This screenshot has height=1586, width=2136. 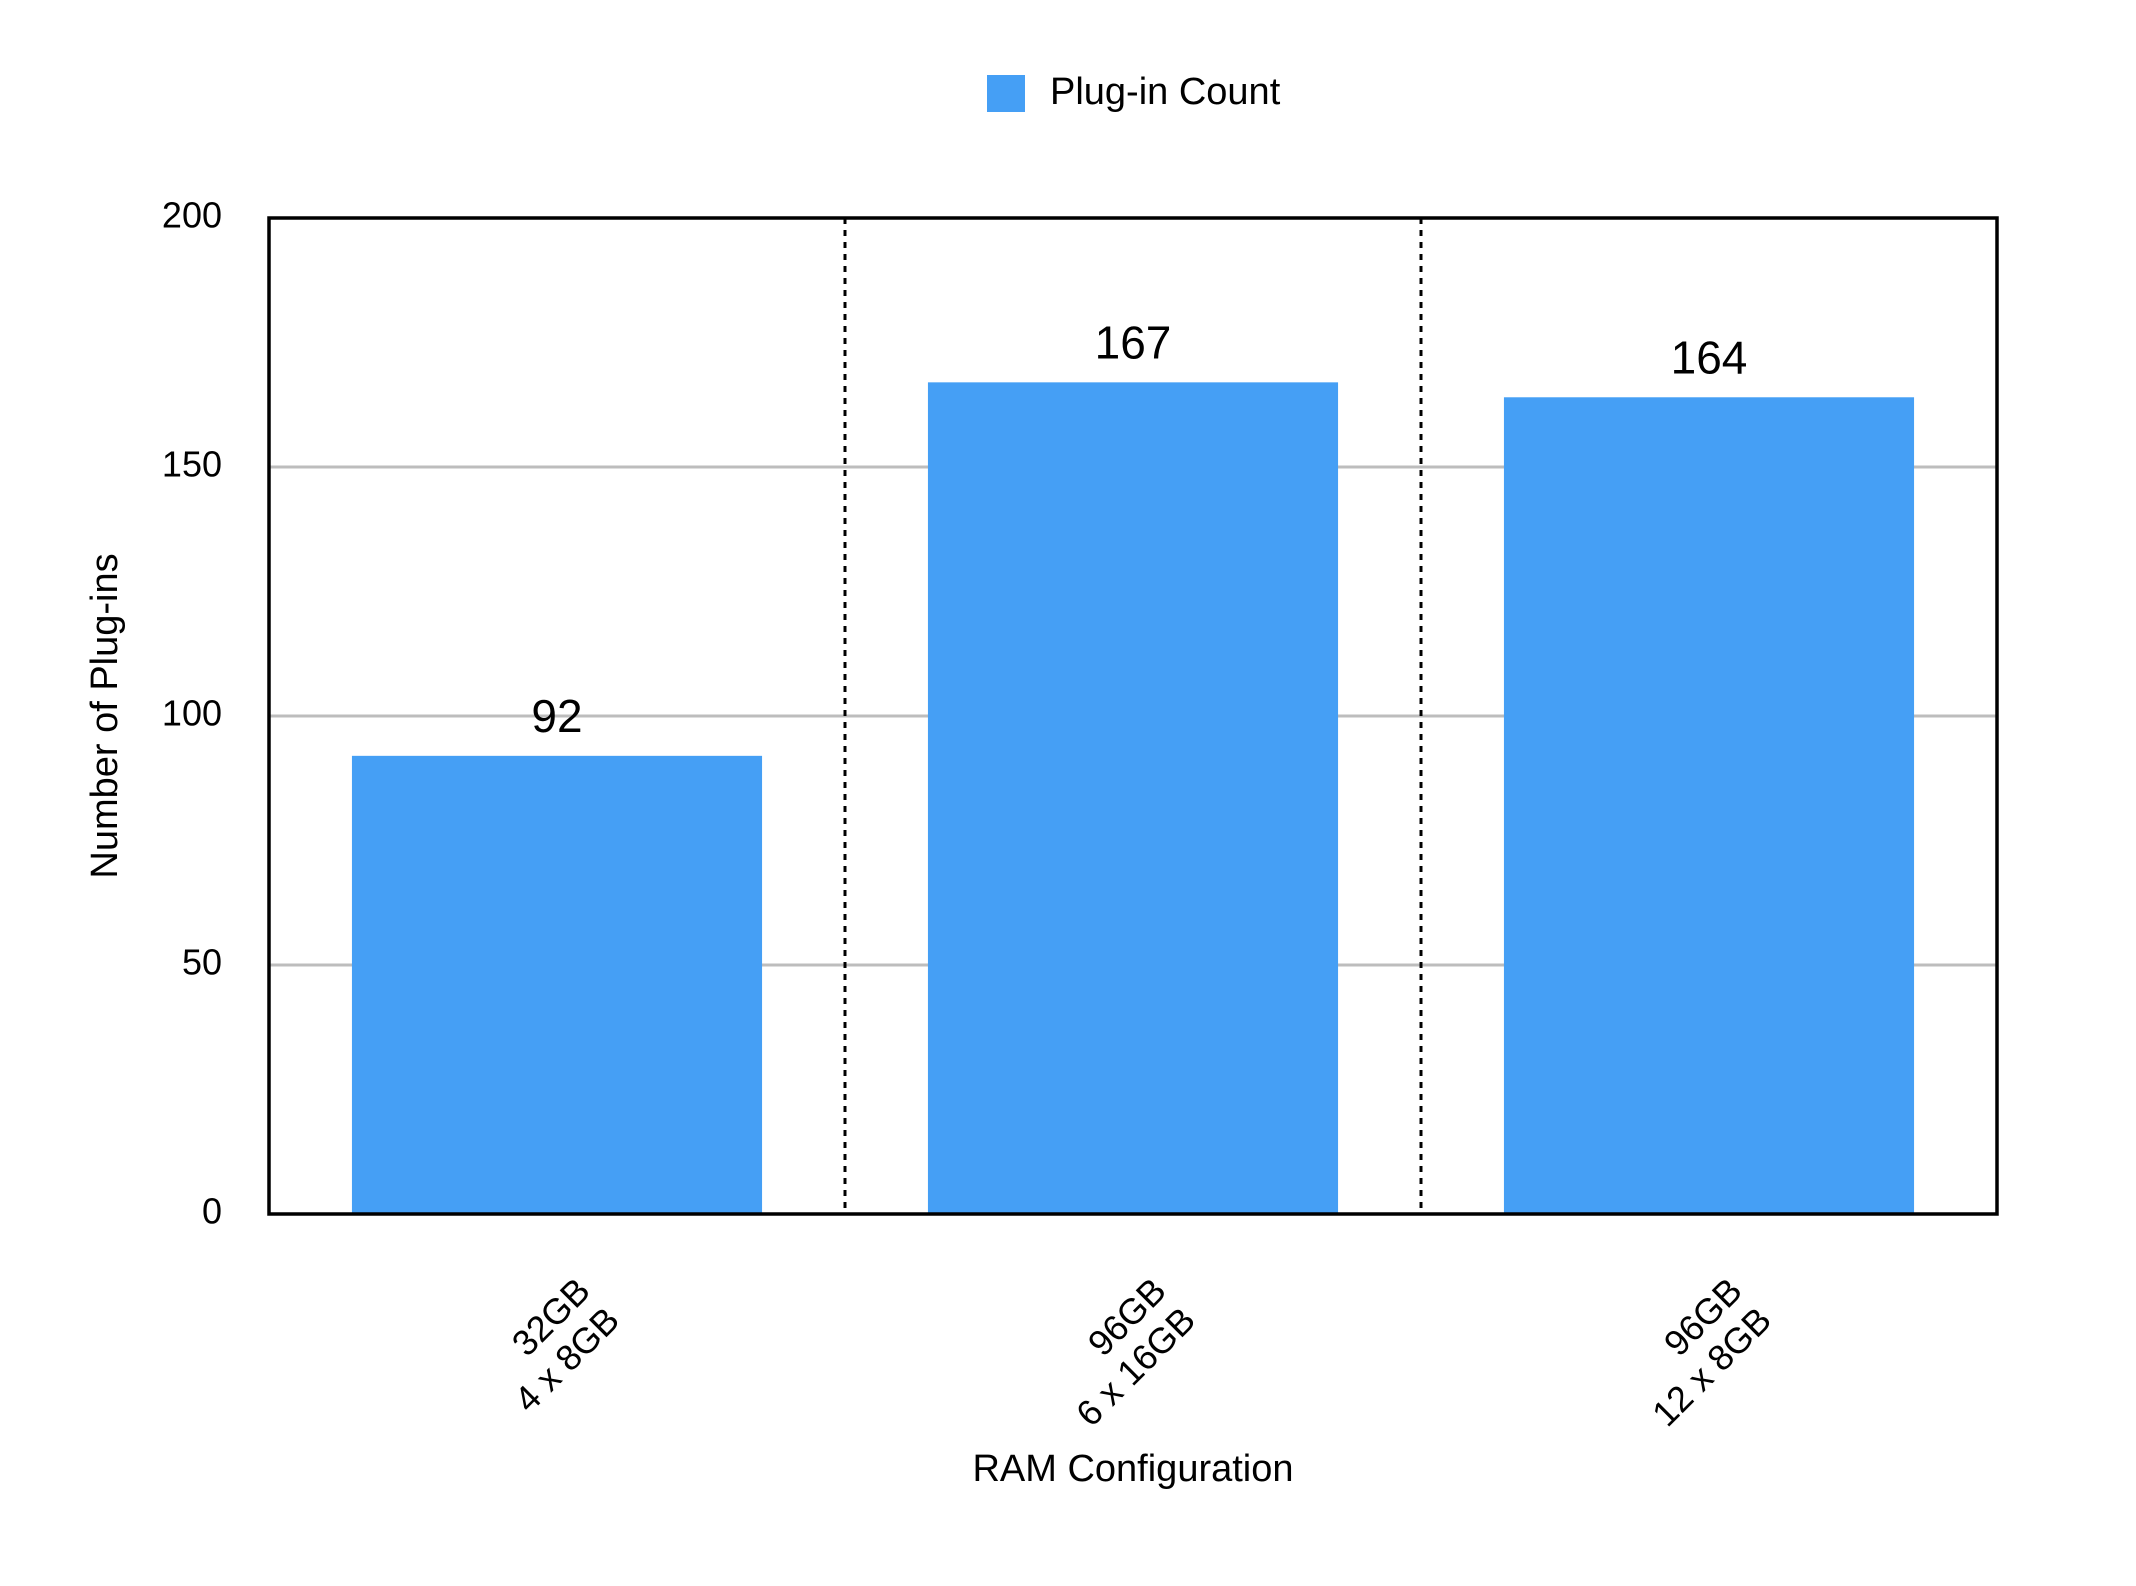 I want to click on y-tick-label: 50, so click(x=202, y=962).